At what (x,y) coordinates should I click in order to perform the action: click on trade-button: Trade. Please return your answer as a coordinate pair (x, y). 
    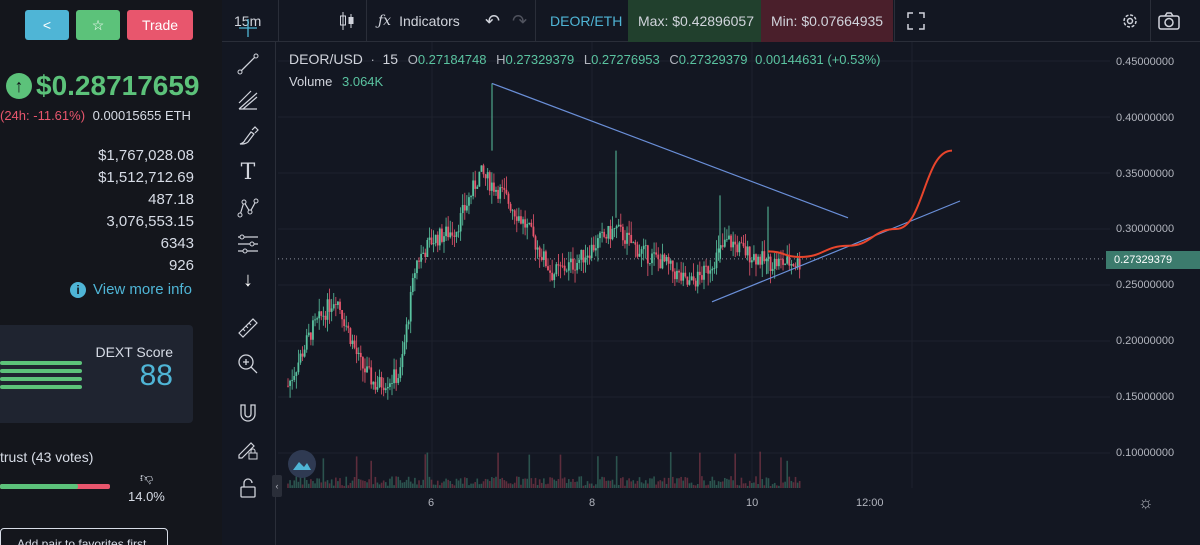
    Looking at the image, I should click on (160, 25).